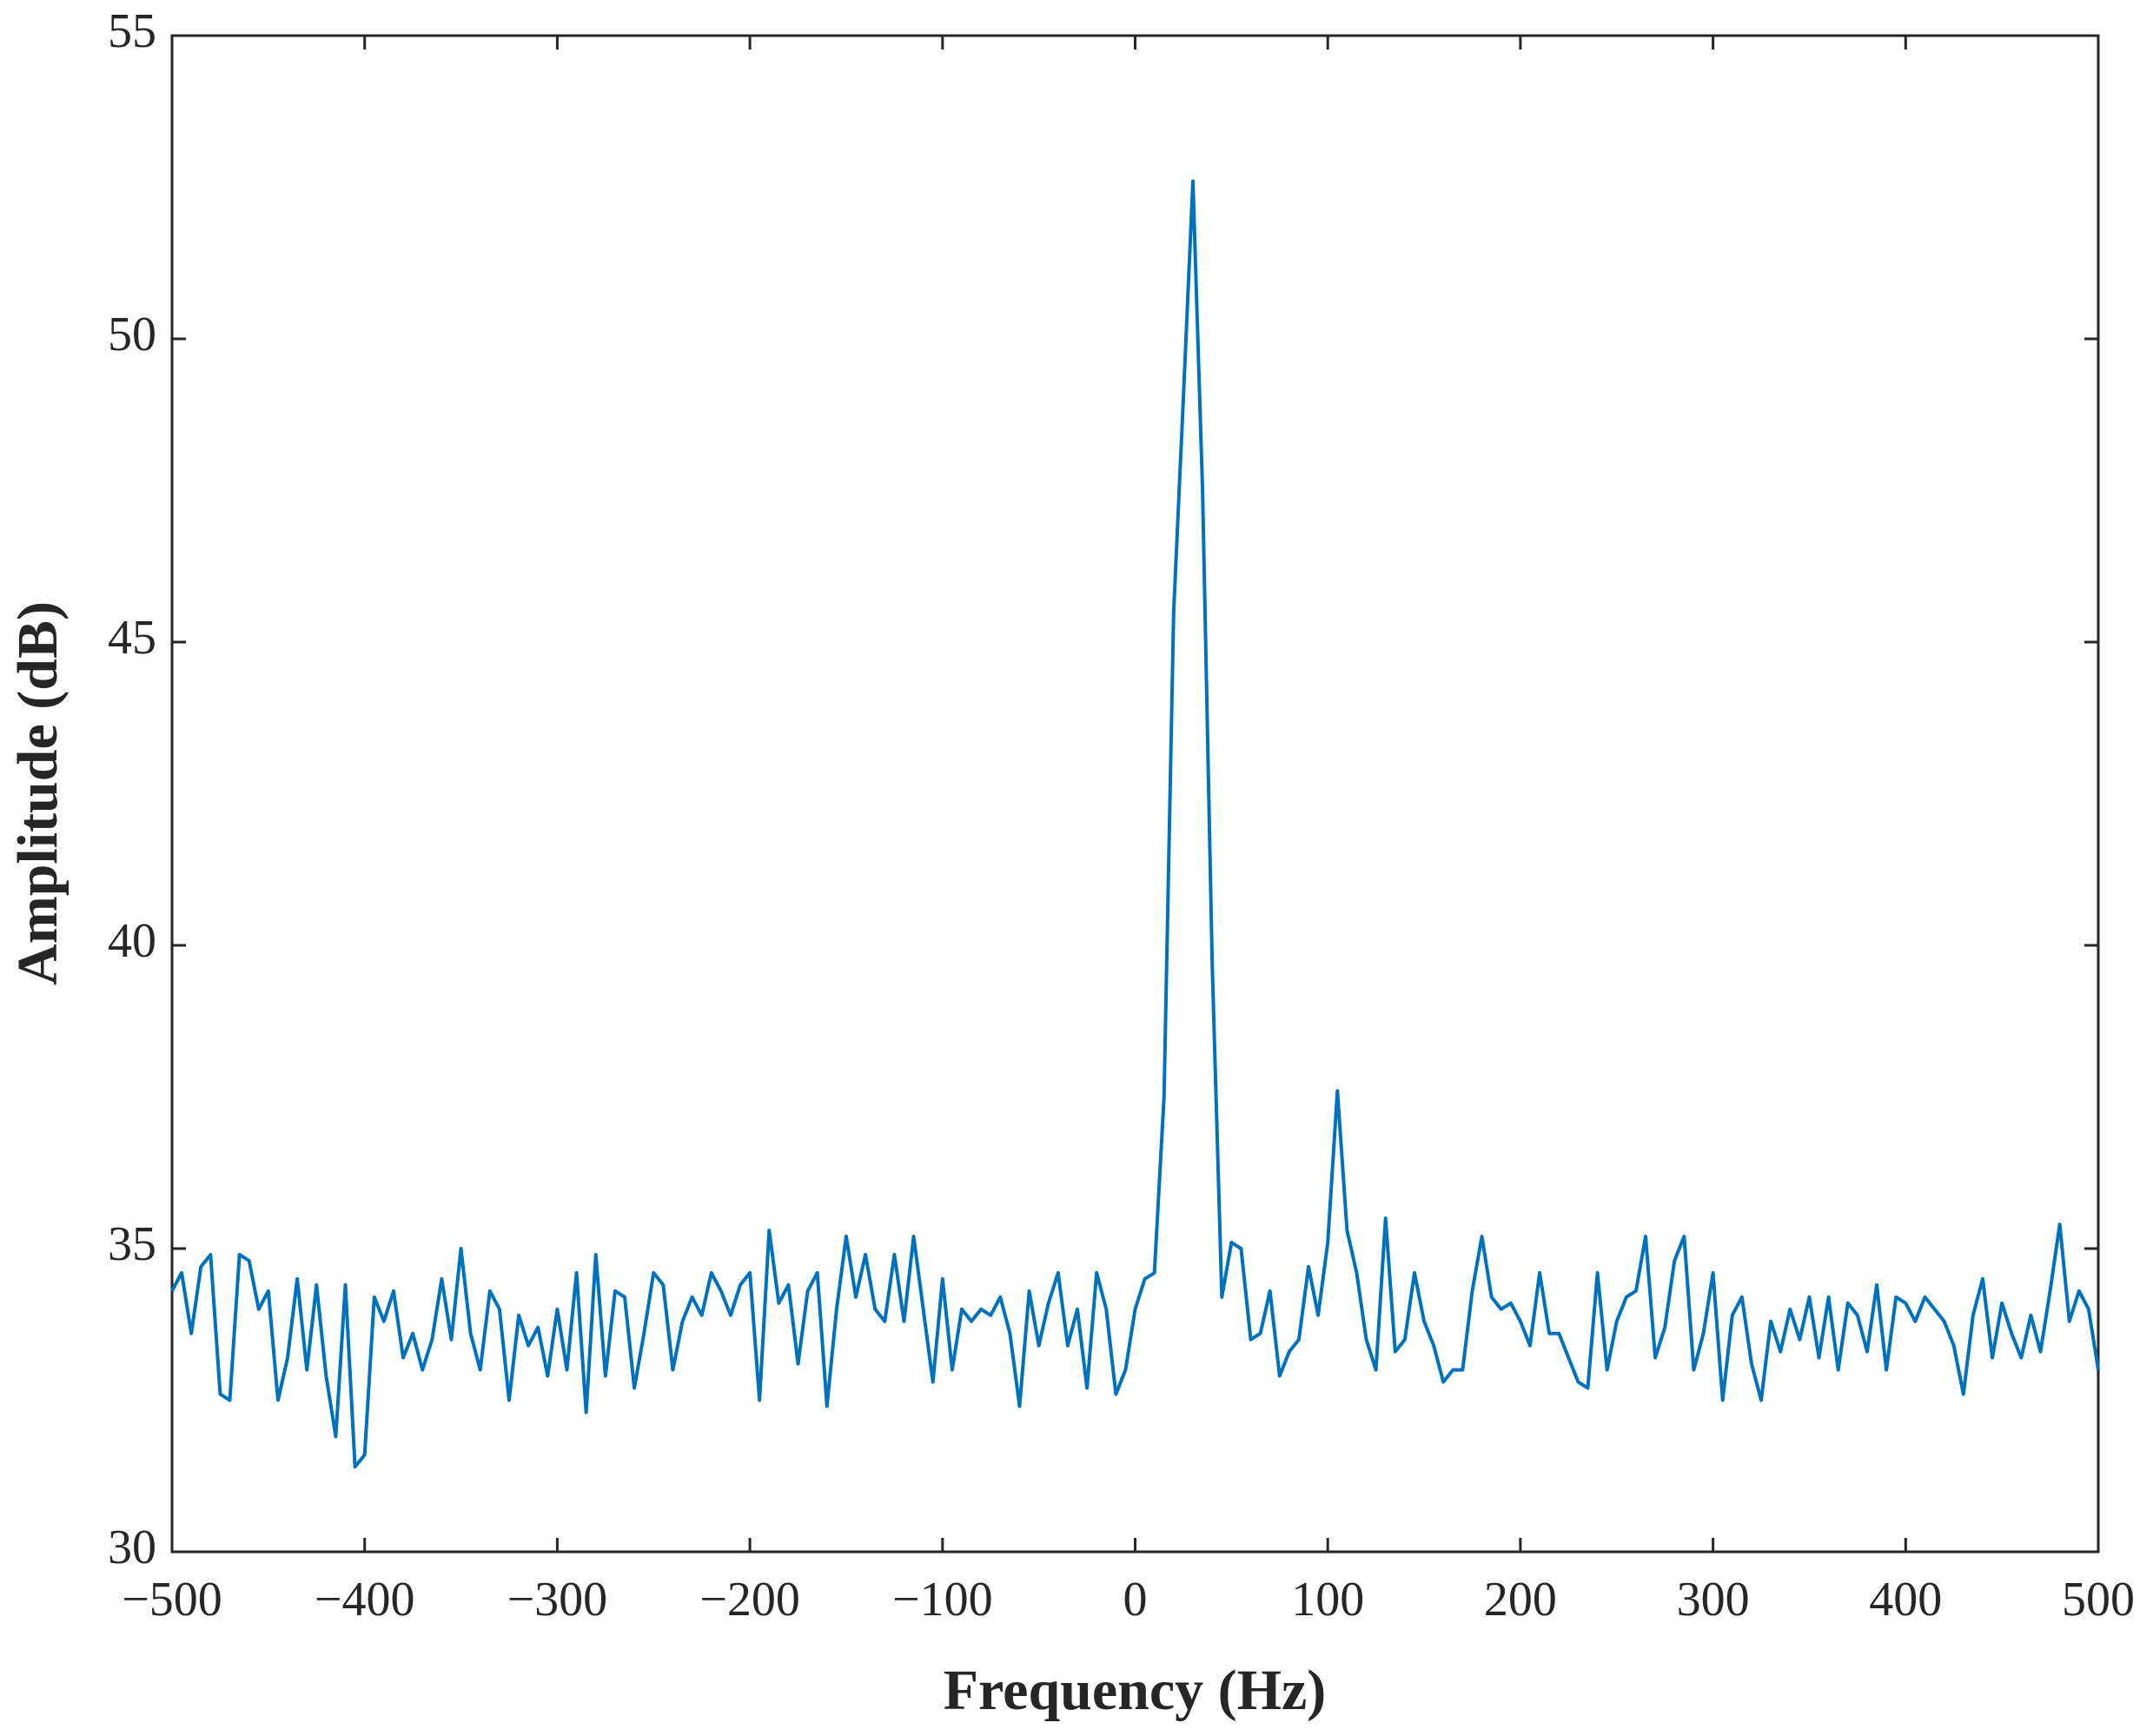 The height and width of the screenshot is (1736, 2153). What do you see at coordinates (1906, 1600) in the screenshot?
I see `x-tick-label: 400` at bounding box center [1906, 1600].